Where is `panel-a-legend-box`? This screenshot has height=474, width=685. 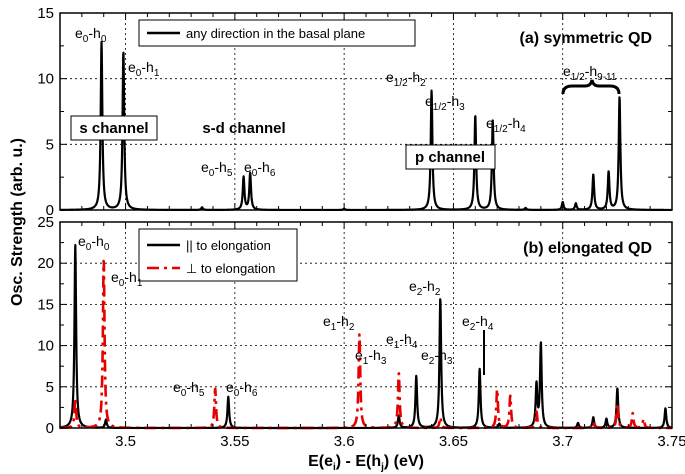 panel-a-legend-box is located at coordinates (277, 33).